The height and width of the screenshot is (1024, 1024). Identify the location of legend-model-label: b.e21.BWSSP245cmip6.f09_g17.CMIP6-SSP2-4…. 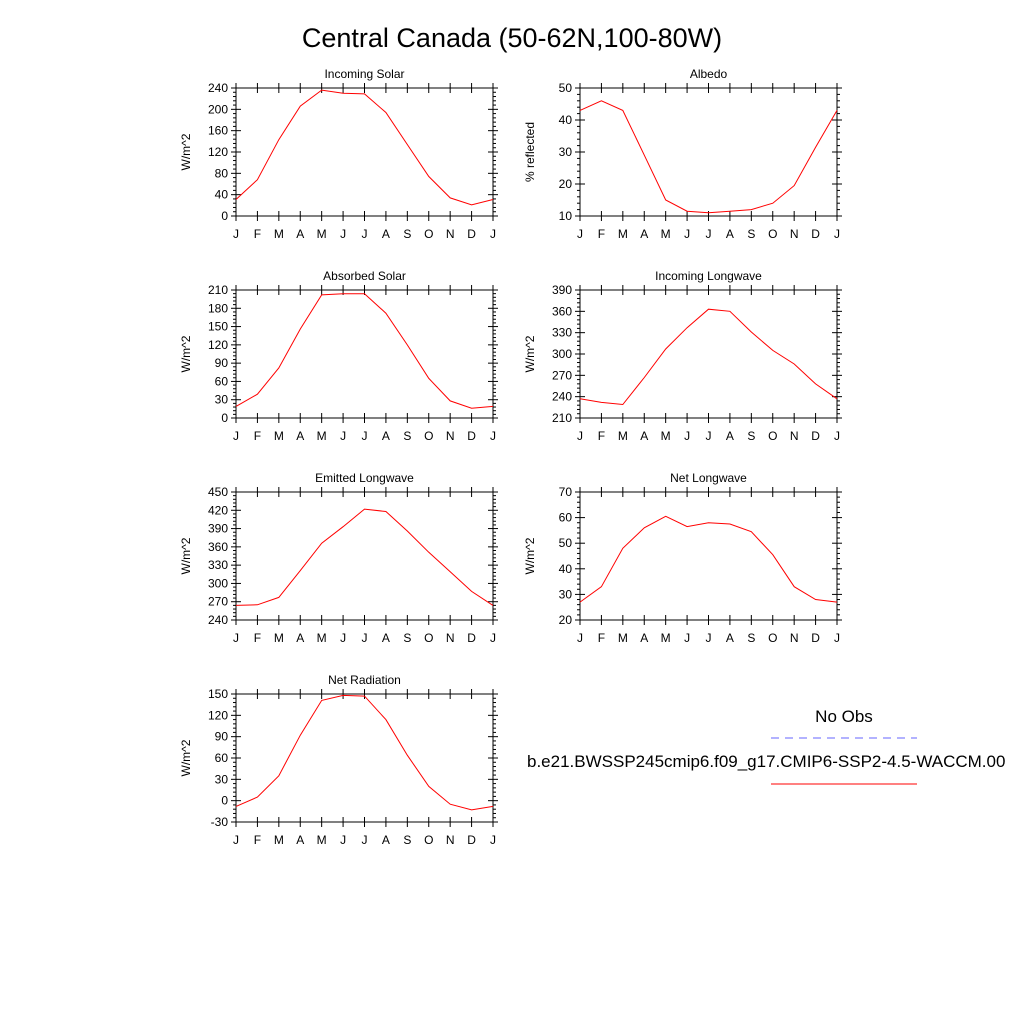
(766, 761).